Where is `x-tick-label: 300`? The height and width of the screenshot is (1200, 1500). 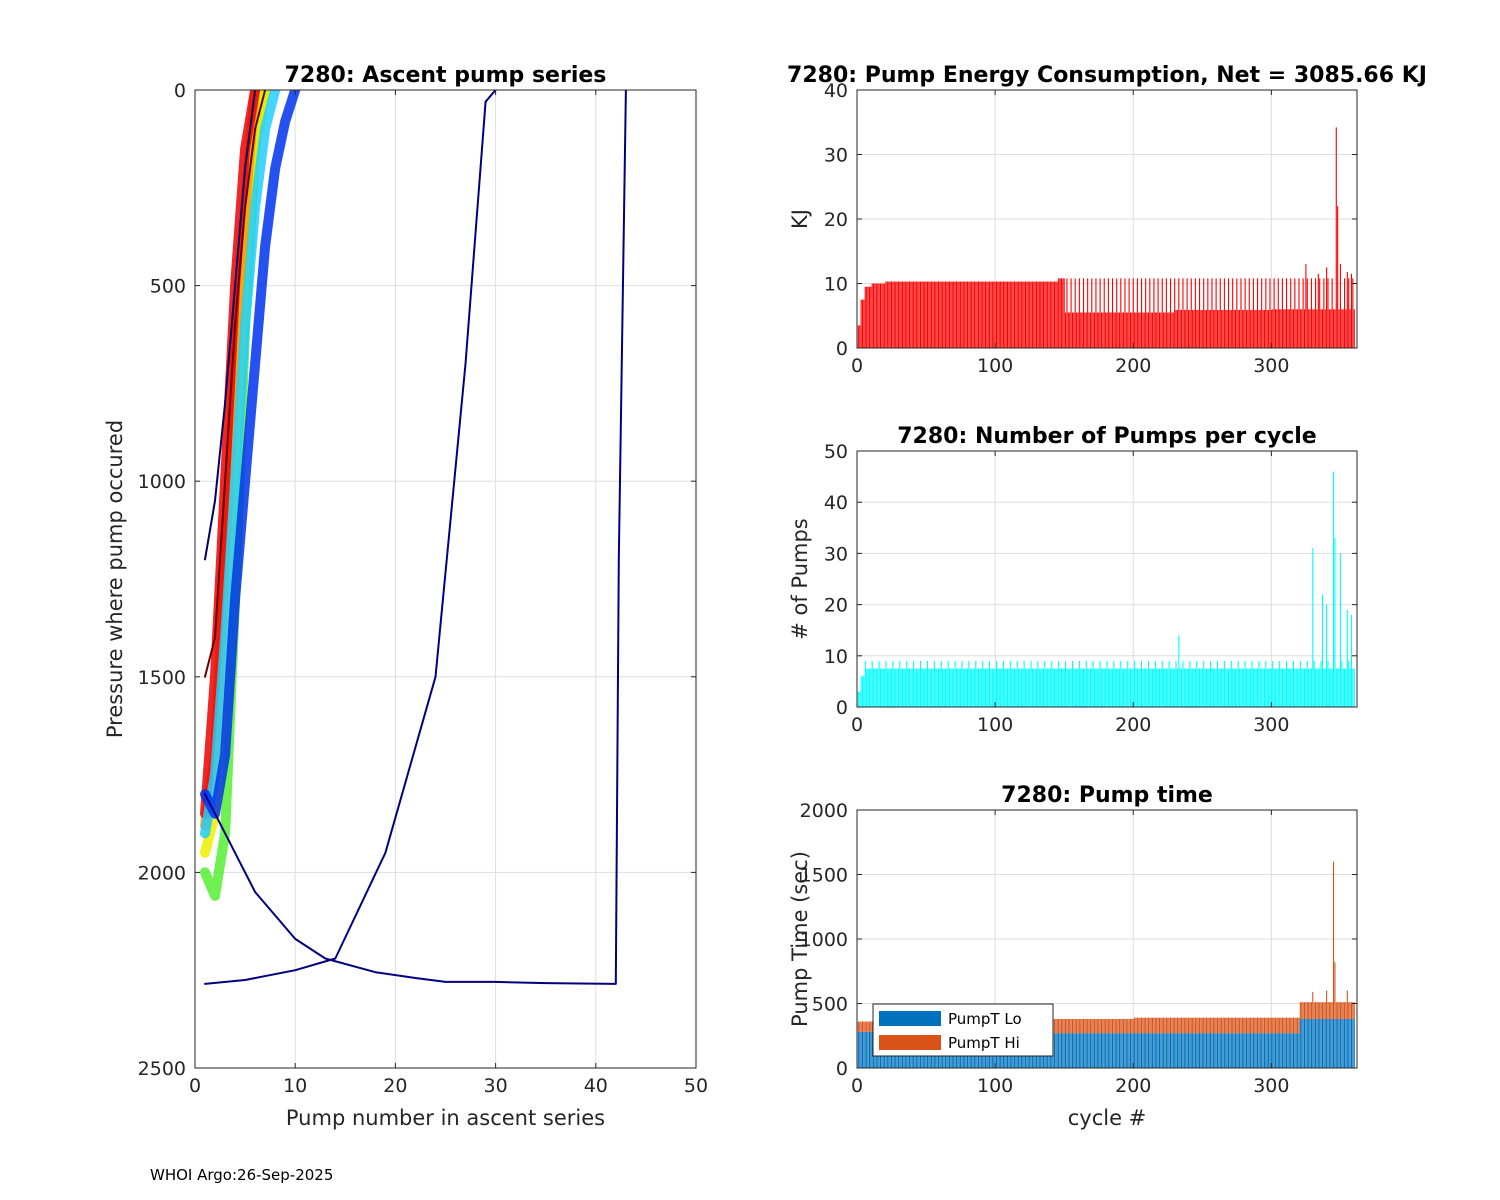 x-tick-label: 300 is located at coordinates (1271, 1086).